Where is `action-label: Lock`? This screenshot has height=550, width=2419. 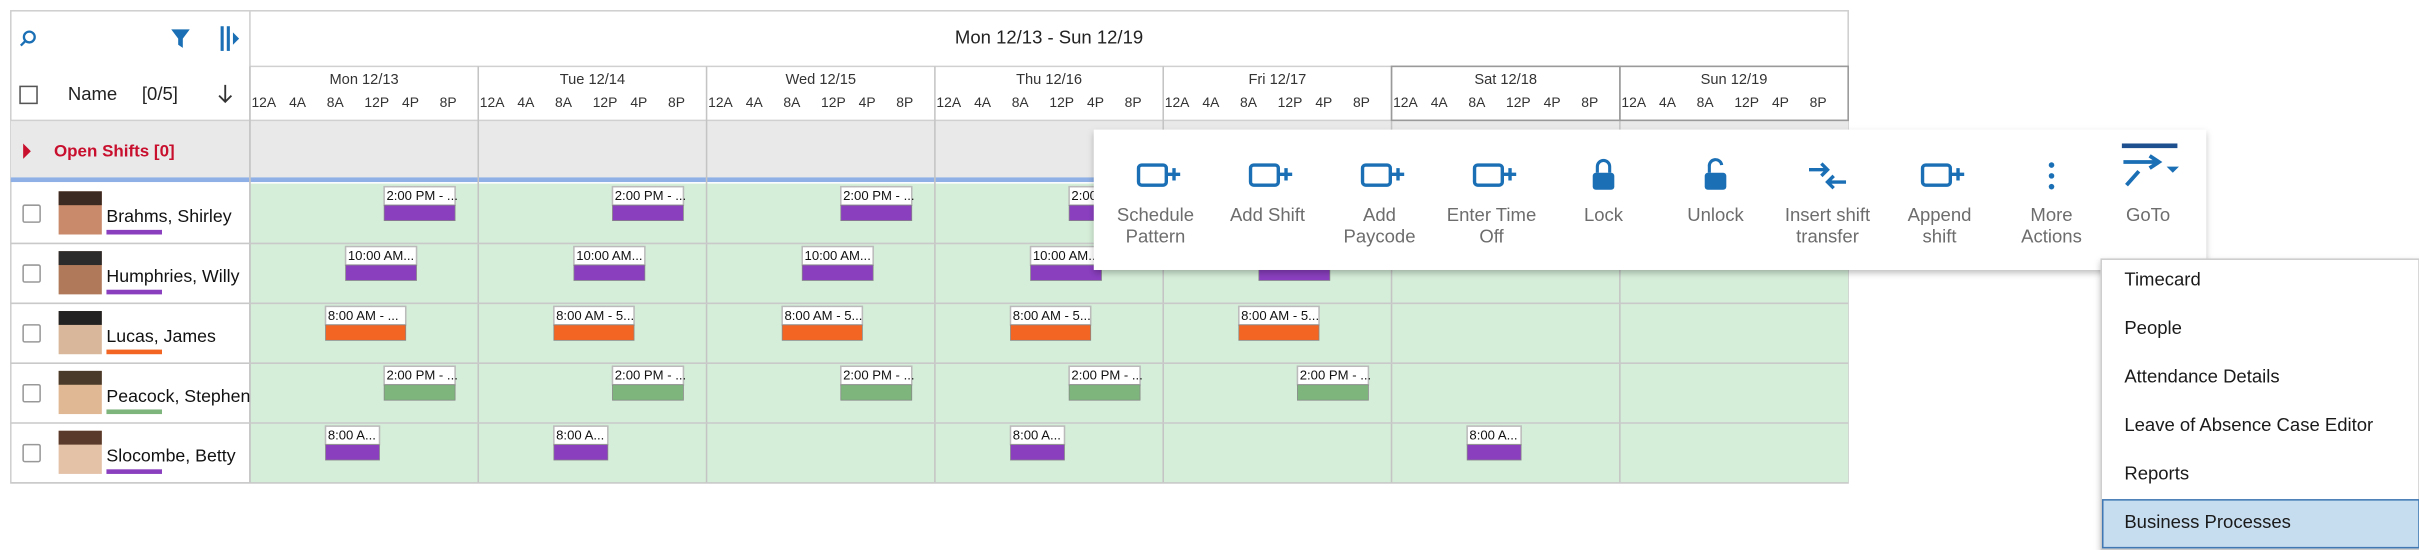 action-label: Lock is located at coordinates (1604, 214).